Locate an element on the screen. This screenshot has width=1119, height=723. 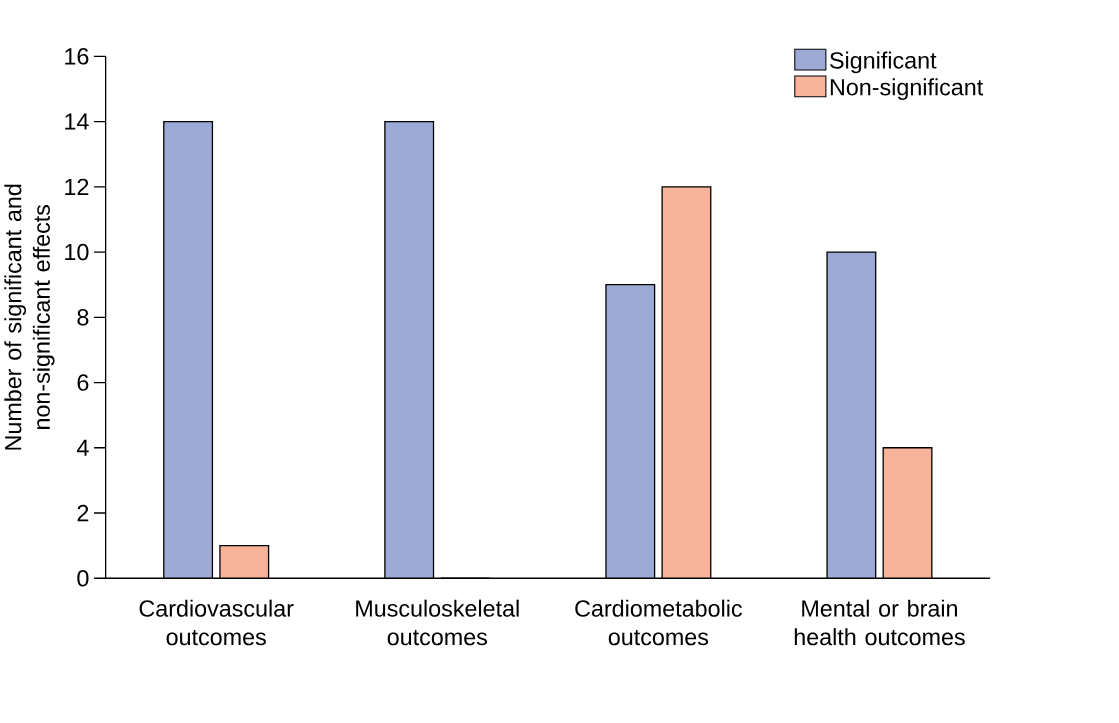
legend-label: Non-significant is located at coordinates (907, 89).